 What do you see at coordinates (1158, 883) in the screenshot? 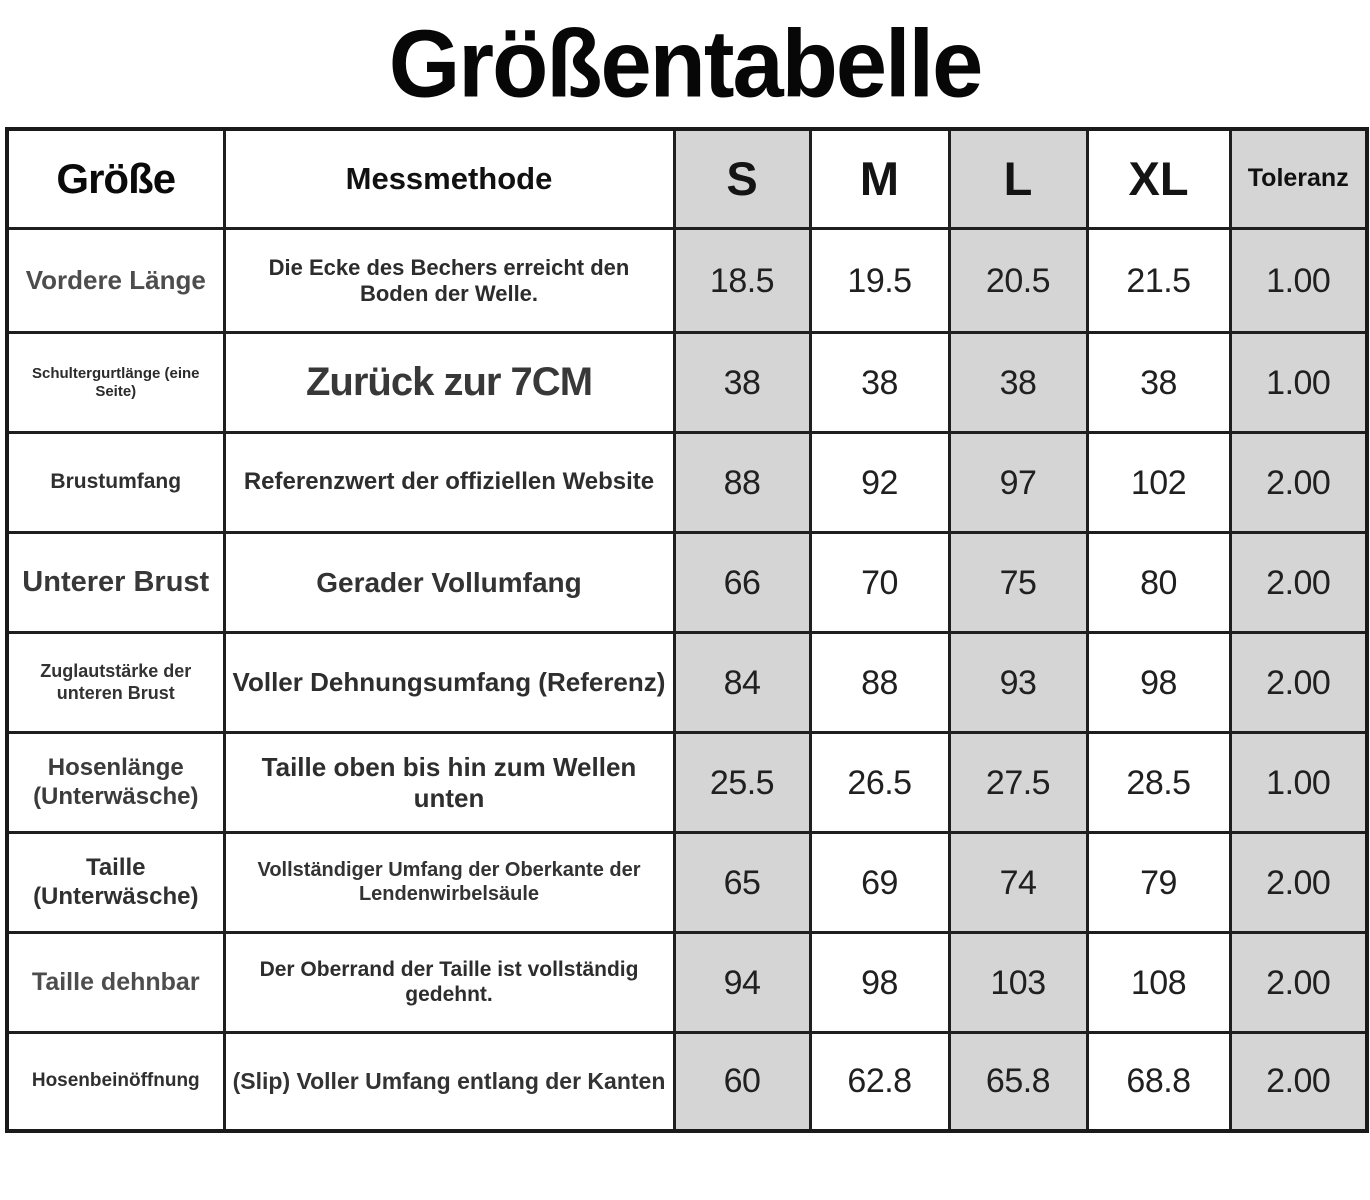
I see `size-value-xl: 79` at bounding box center [1158, 883].